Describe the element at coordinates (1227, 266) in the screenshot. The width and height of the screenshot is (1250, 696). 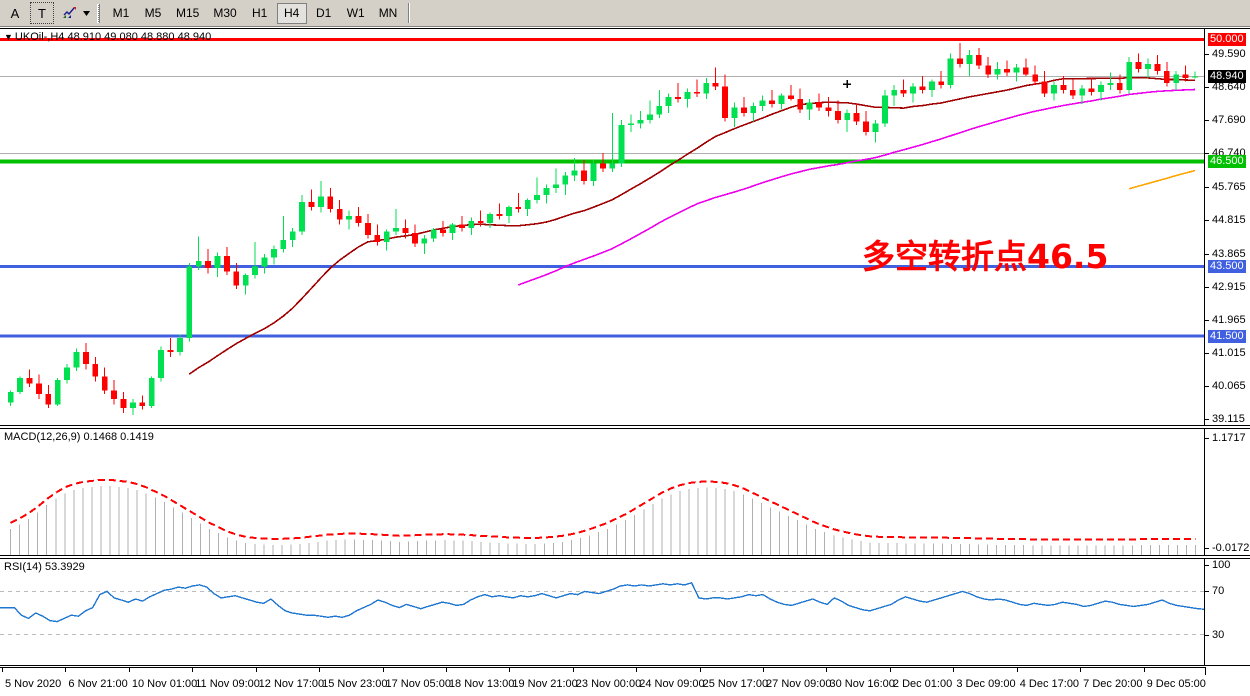
I see `level-price-tag: 43.500` at that location.